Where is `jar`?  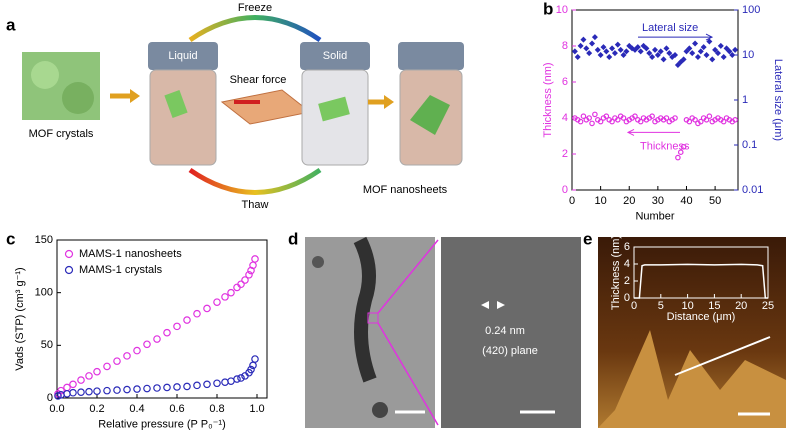 jar is located at coordinates (183, 117).